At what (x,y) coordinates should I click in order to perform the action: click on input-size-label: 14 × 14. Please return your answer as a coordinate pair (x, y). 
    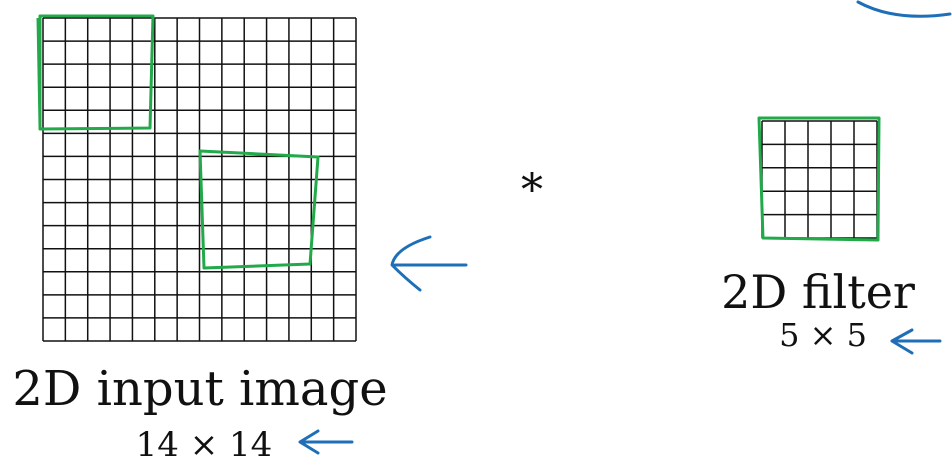
    Looking at the image, I should click on (204, 445).